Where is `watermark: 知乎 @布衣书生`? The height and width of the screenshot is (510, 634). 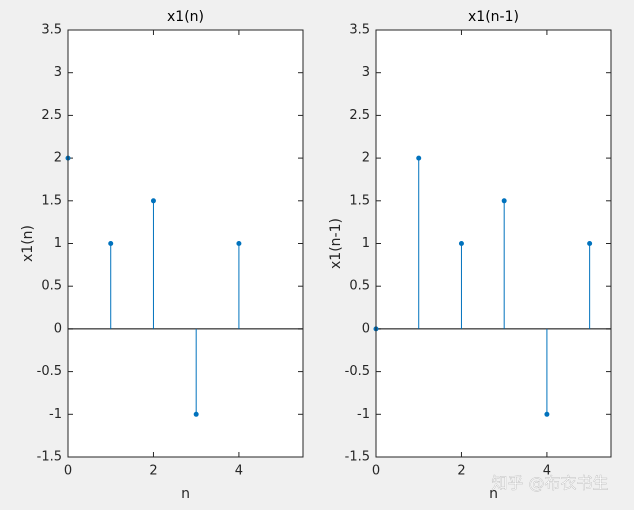 watermark: 知乎 @布衣书生 is located at coordinates (549, 483).